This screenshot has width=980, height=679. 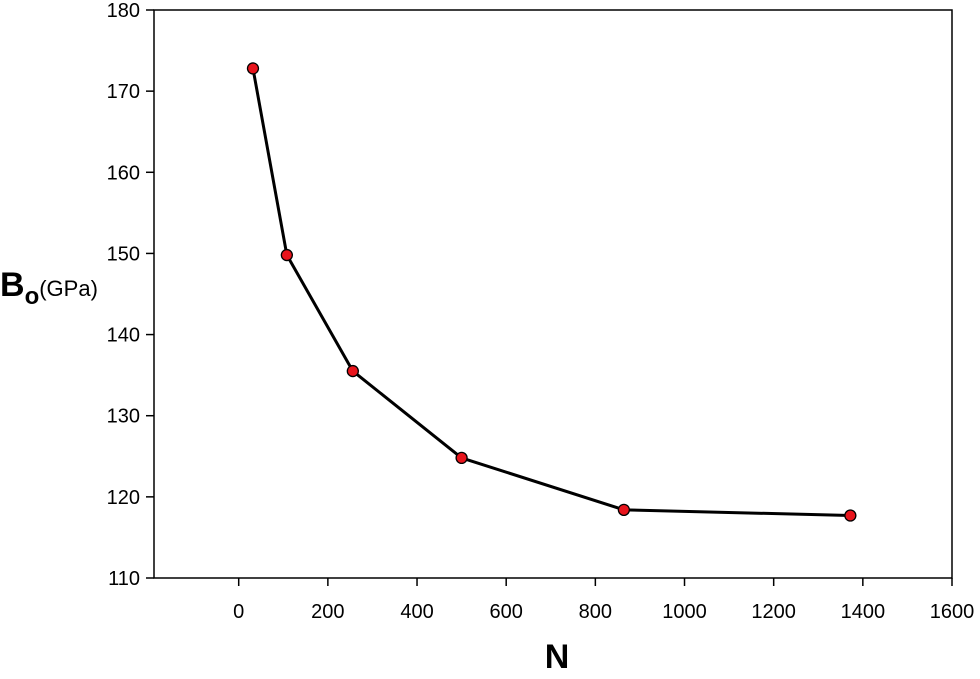 I want to click on y-axis: 110 120 130 140 150 160 170 180, so click(x=130, y=295).